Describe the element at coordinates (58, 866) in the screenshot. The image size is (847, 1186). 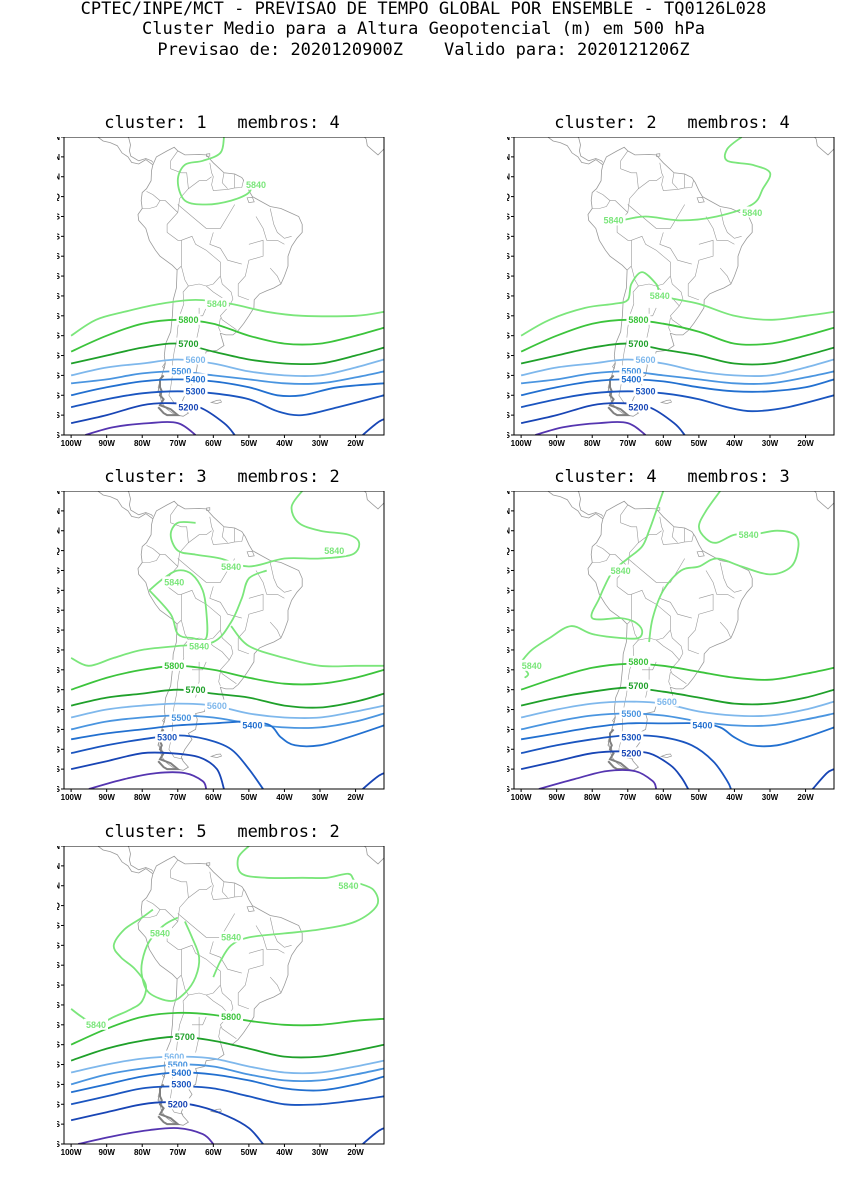
I see `y-tick-label: 10N` at that location.